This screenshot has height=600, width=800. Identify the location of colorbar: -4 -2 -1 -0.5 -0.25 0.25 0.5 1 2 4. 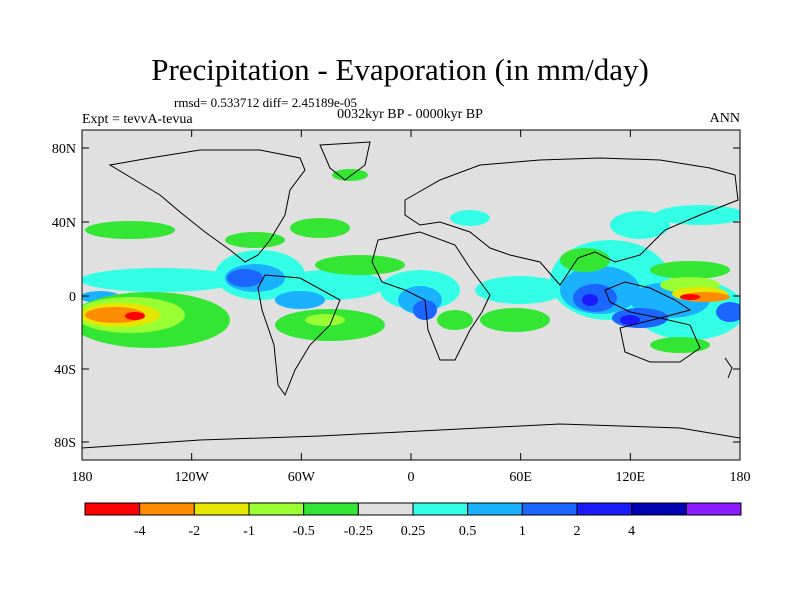
(413, 520).